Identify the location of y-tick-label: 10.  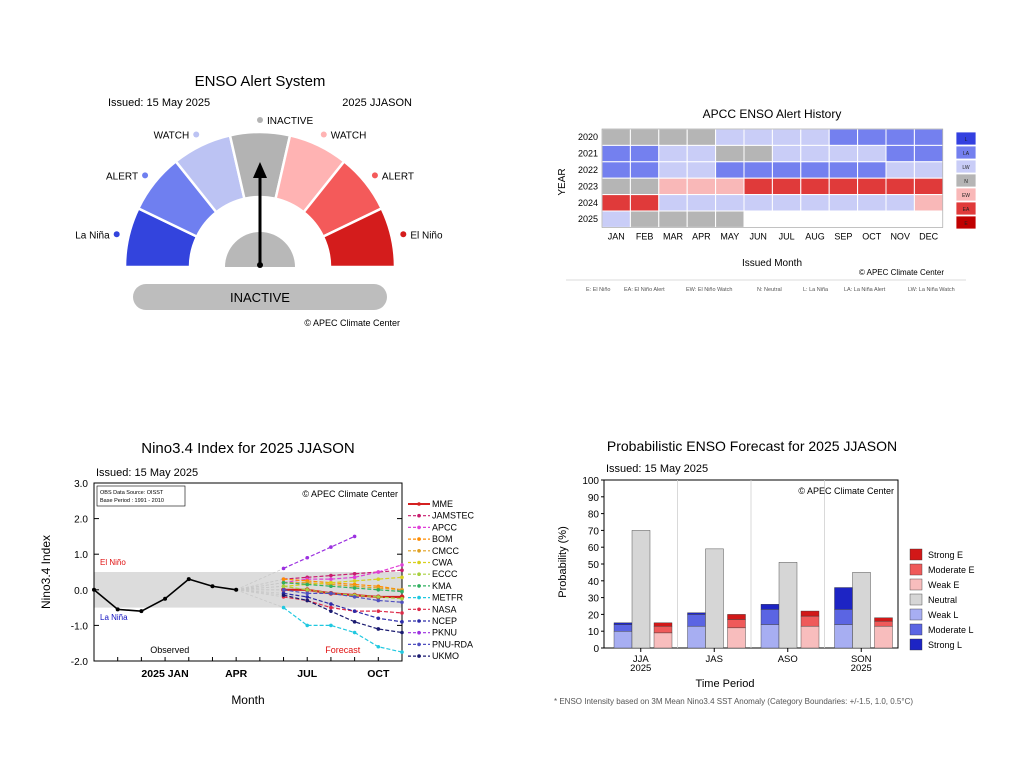
(594, 632).